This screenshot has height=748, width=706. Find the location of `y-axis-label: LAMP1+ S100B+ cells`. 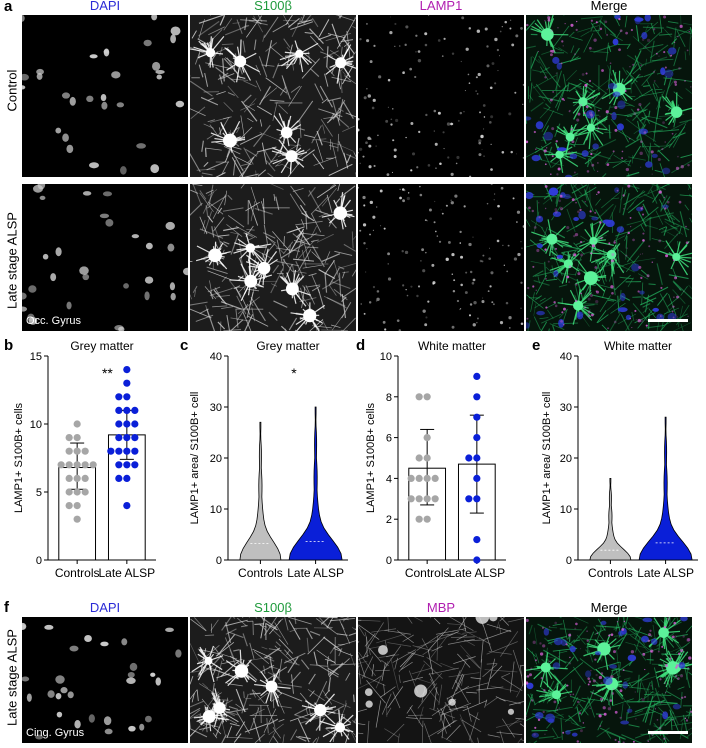

y-axis-label: LAMP1+ S100B+ cells is located at coordinates (371, 457).